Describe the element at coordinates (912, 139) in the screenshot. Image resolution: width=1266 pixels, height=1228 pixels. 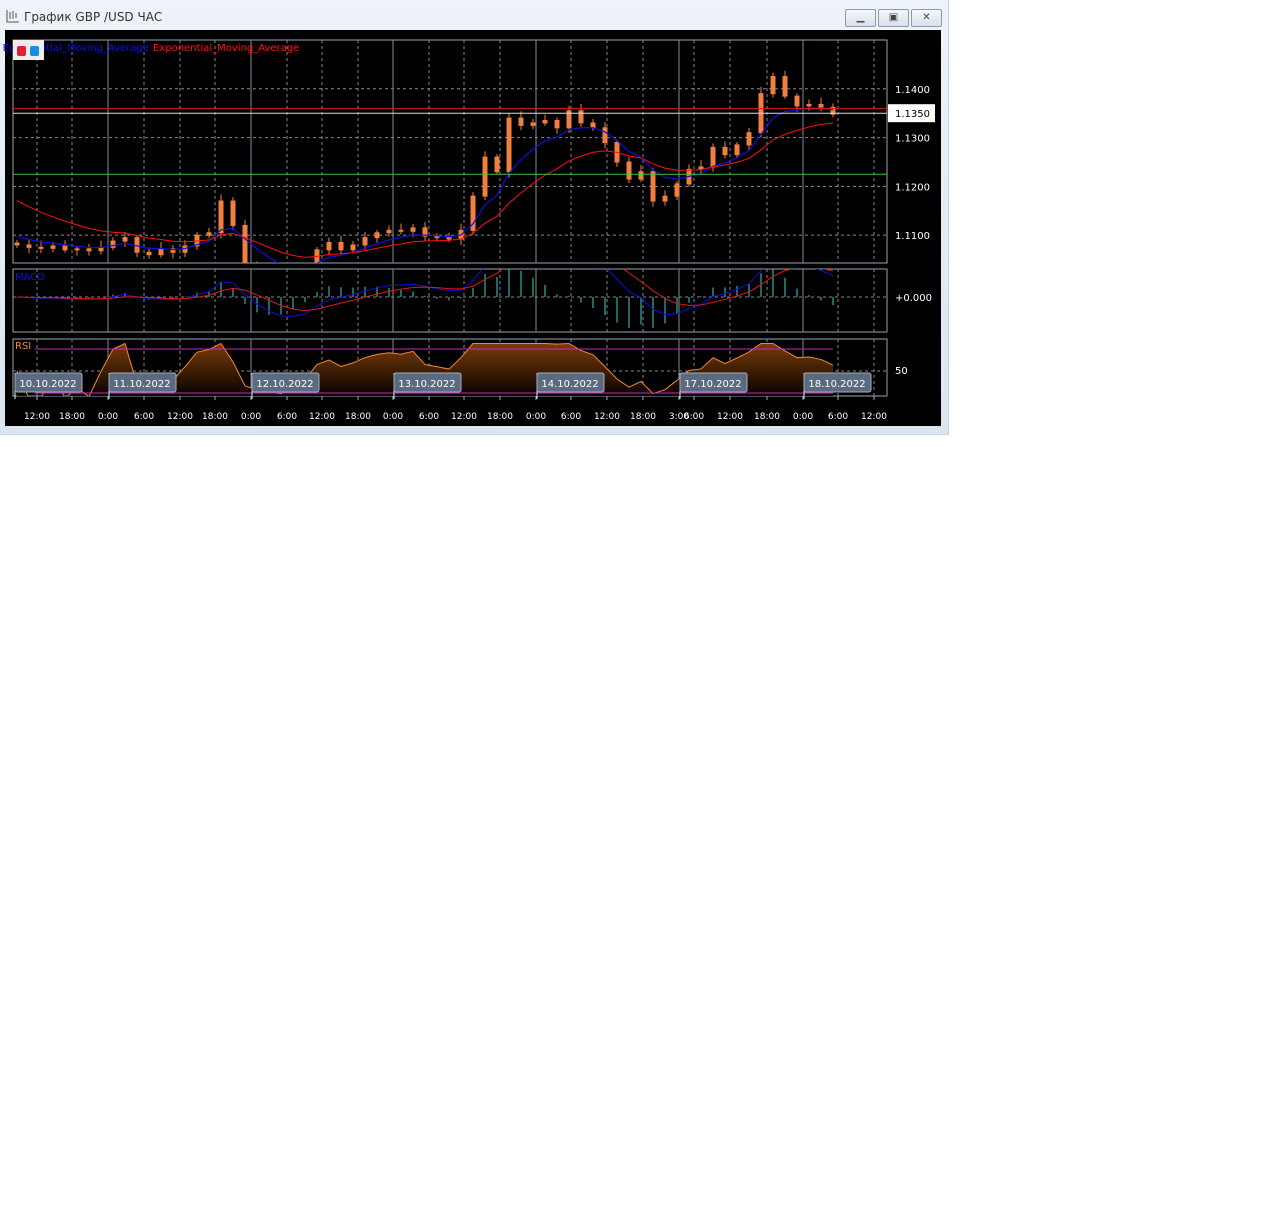
I see `price-tick-label: 1.1300` at that location.